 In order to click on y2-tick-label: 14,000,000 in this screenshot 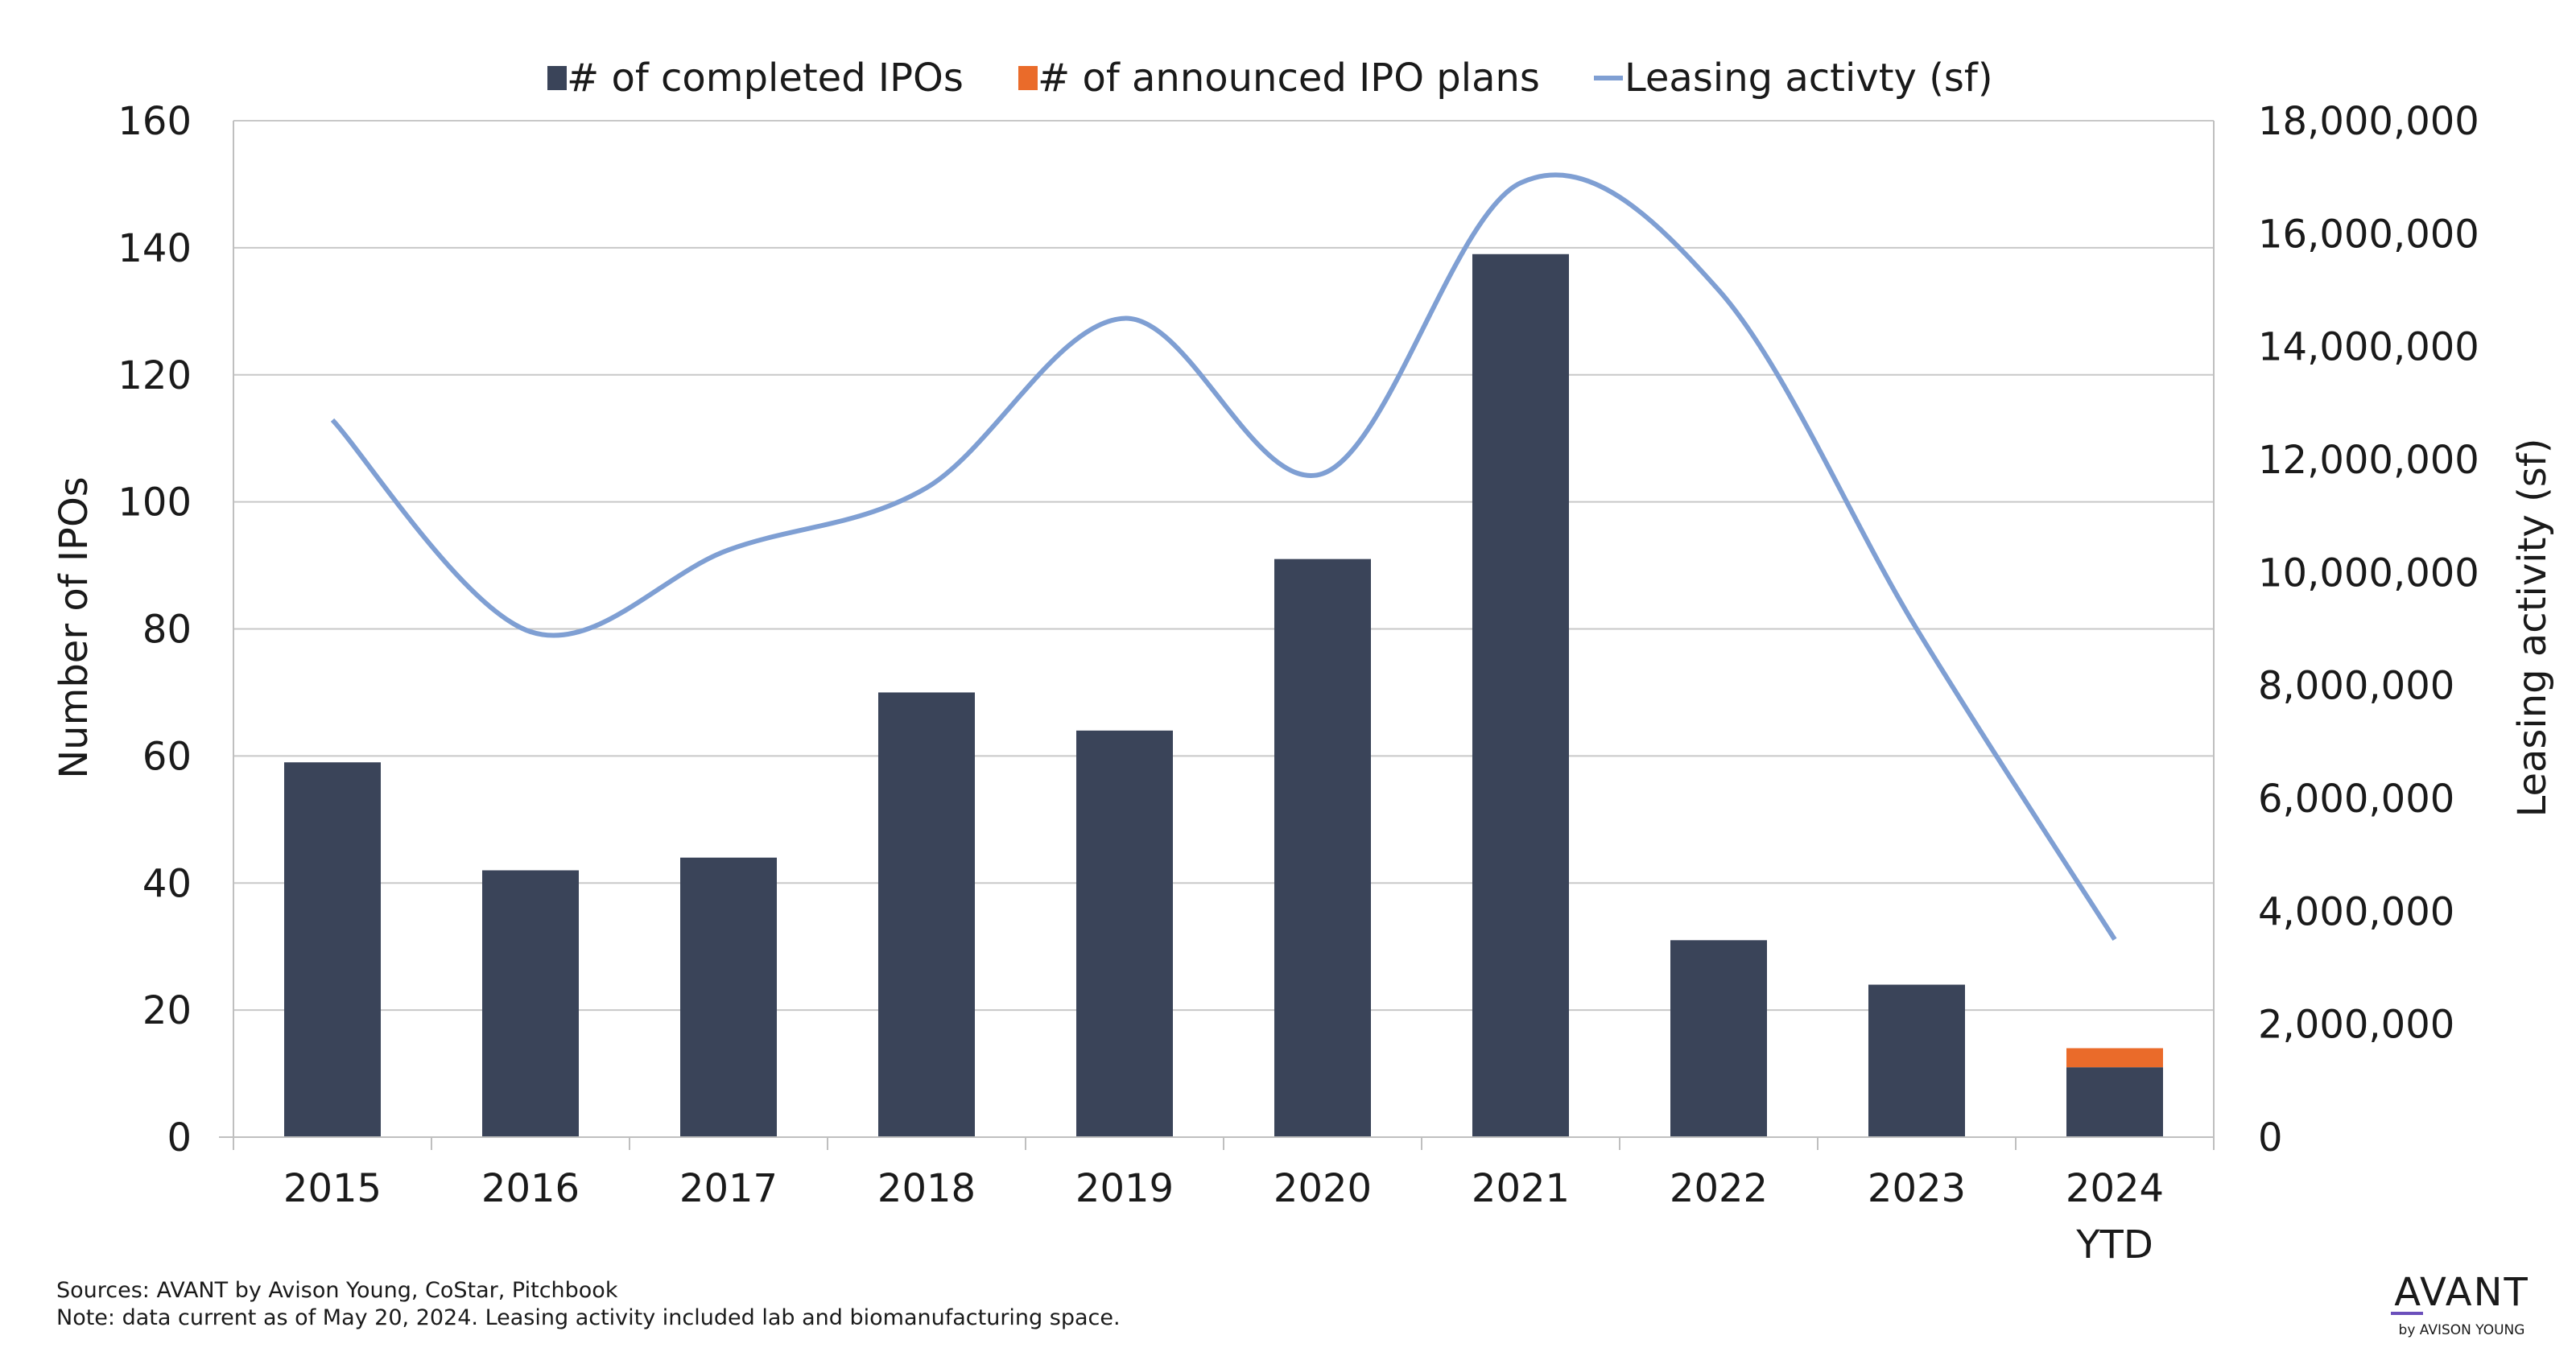, I will do `click(2368, 347)`.